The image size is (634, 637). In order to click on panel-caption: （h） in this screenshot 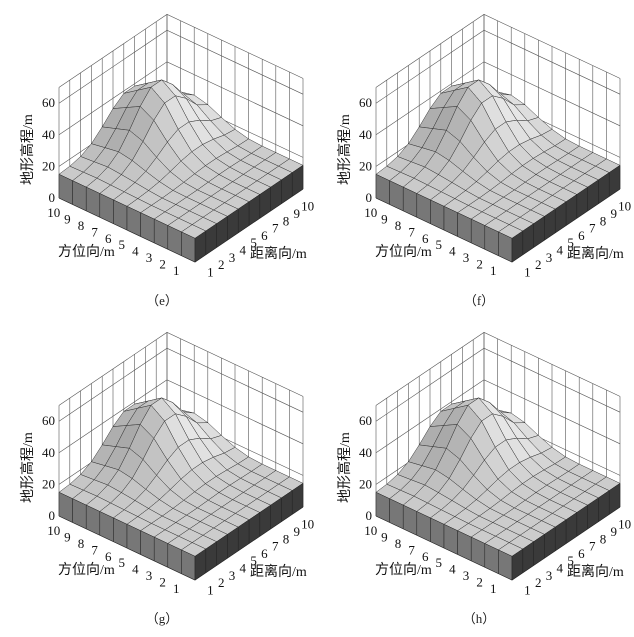, I will do `click(479, 618)`.